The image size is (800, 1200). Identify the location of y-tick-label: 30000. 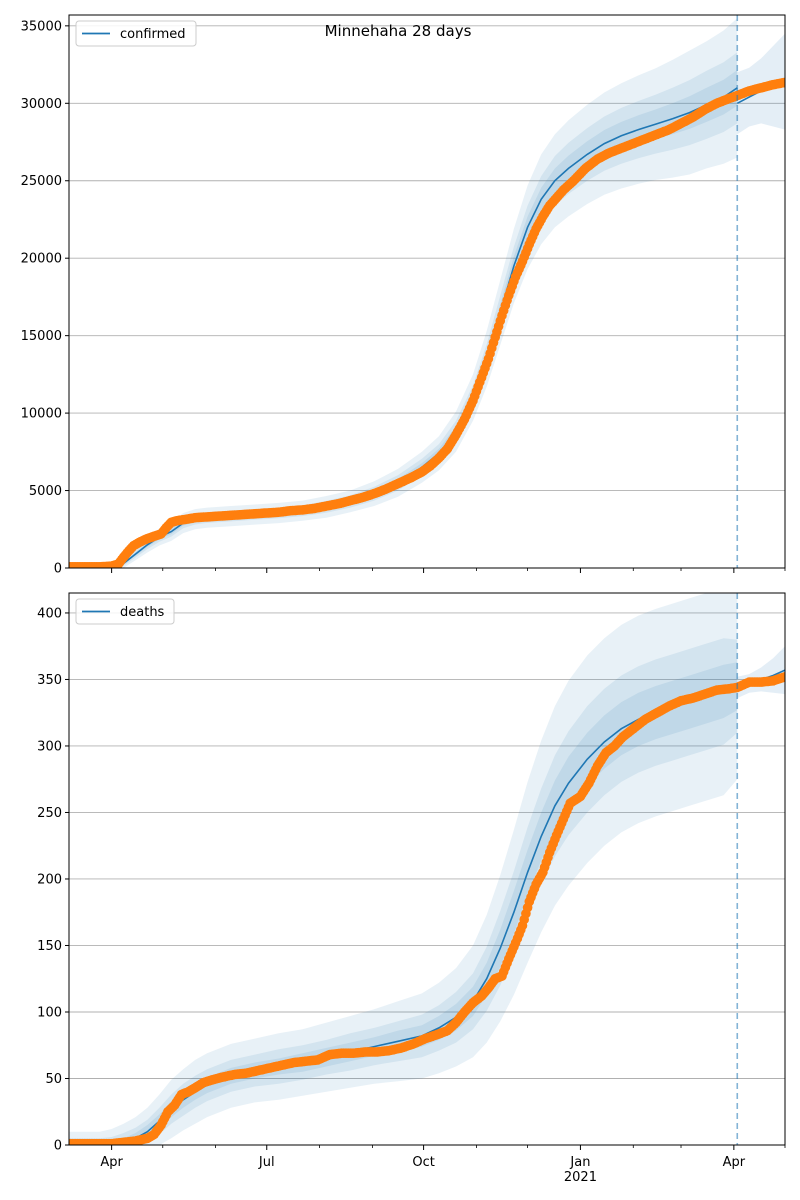
(41, 104).